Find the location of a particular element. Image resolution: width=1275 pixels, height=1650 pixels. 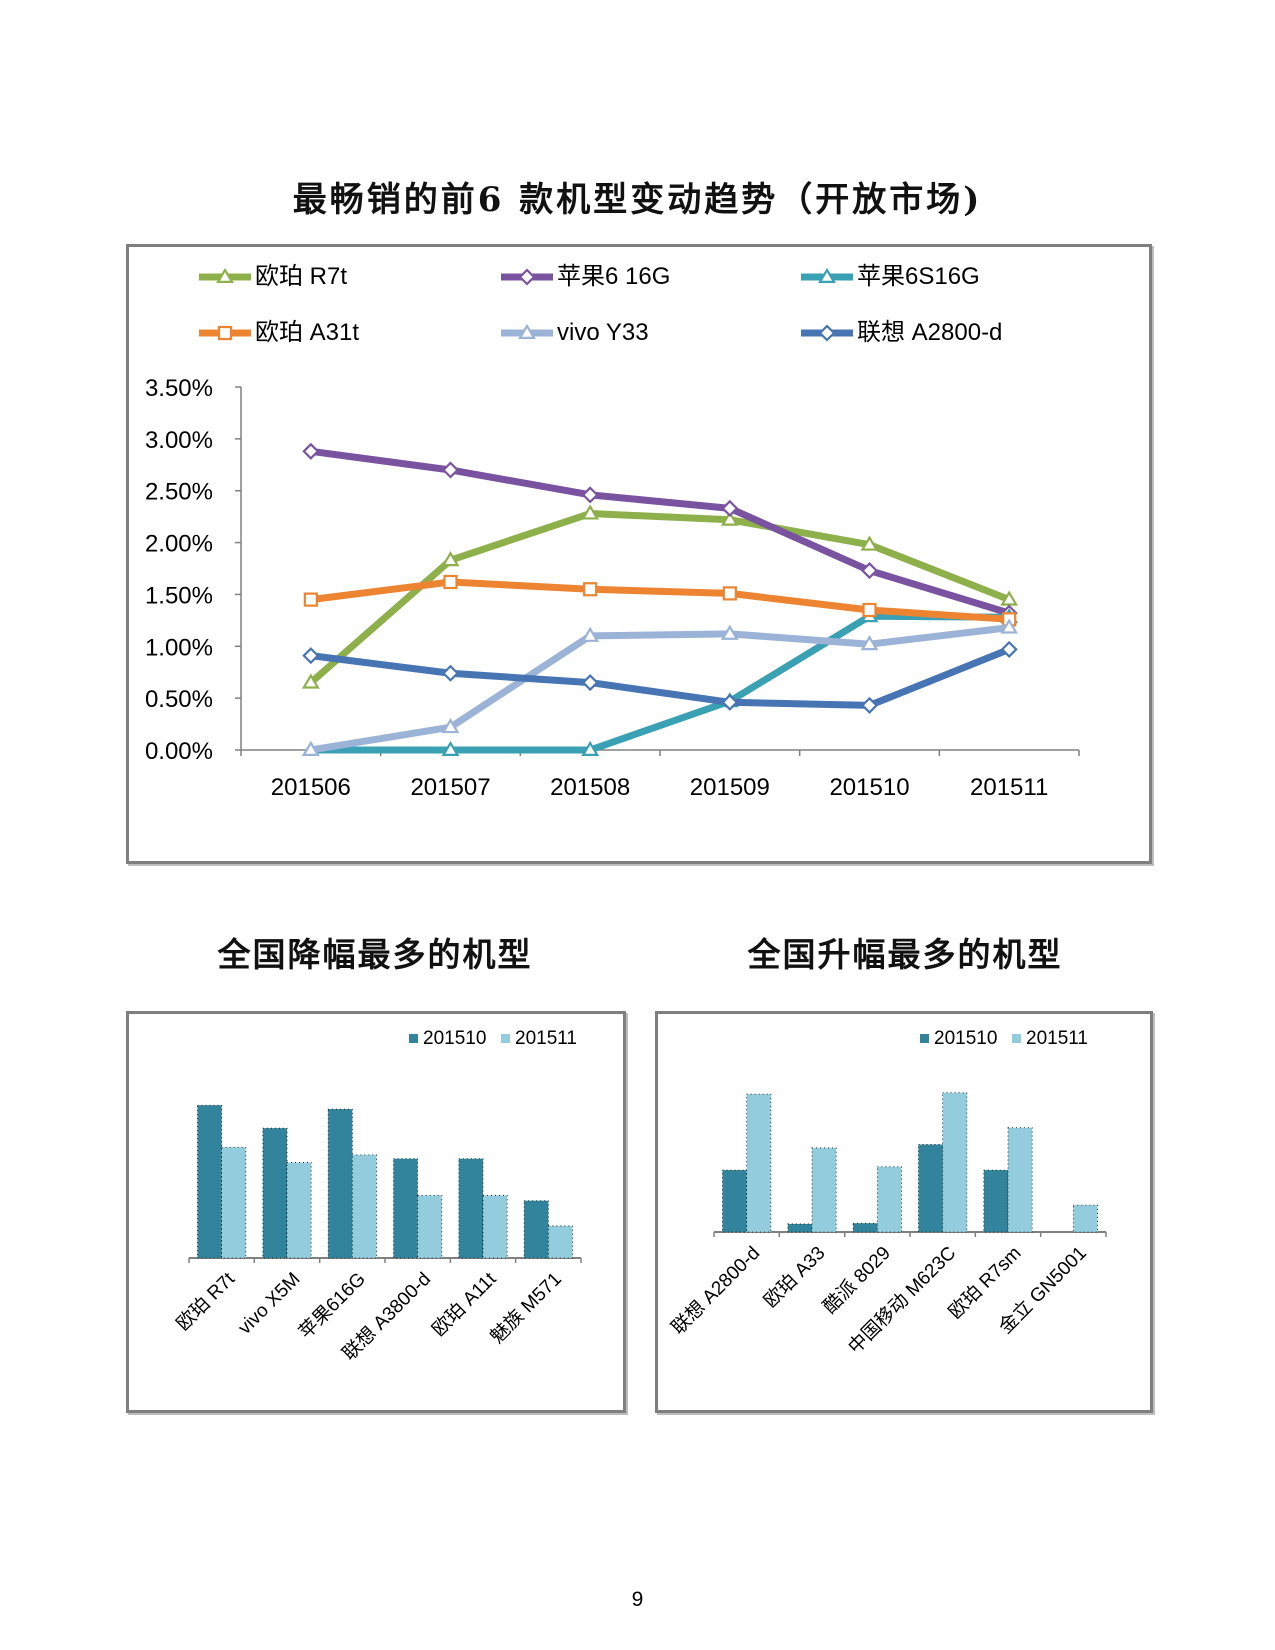

y-tick-label: 2.00% is located at coordinates (179, 544).